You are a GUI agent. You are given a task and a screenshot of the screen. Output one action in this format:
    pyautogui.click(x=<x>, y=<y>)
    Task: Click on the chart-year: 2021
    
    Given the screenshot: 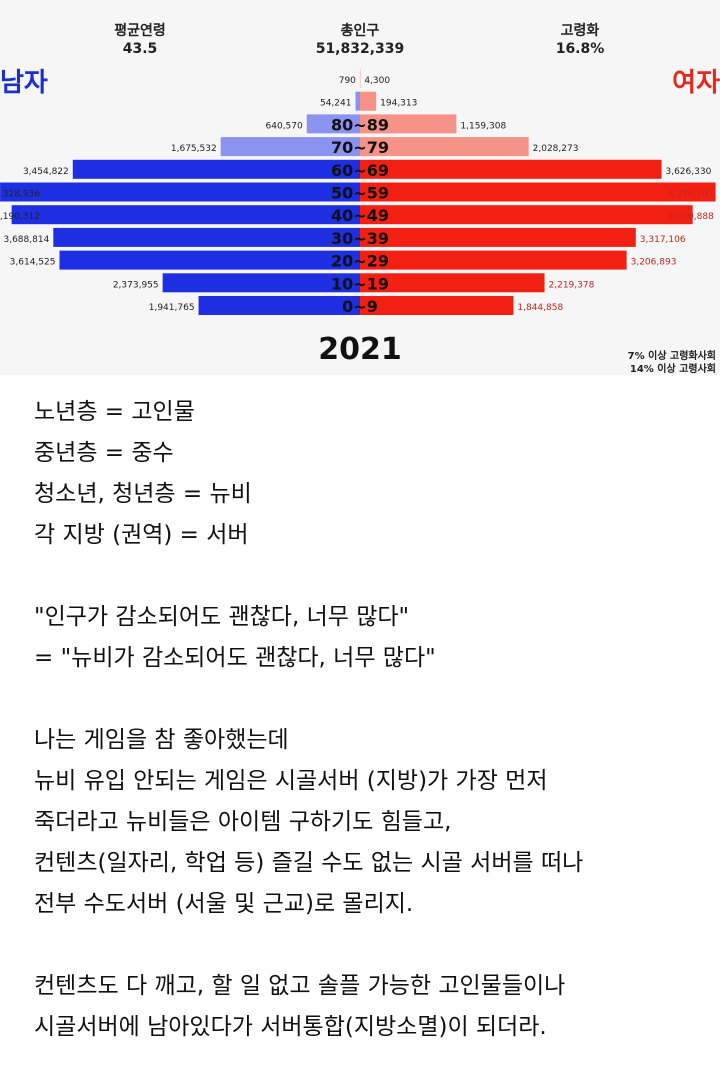 What is the action you would take?
    pyautogui.click(x=360, y=349)
    